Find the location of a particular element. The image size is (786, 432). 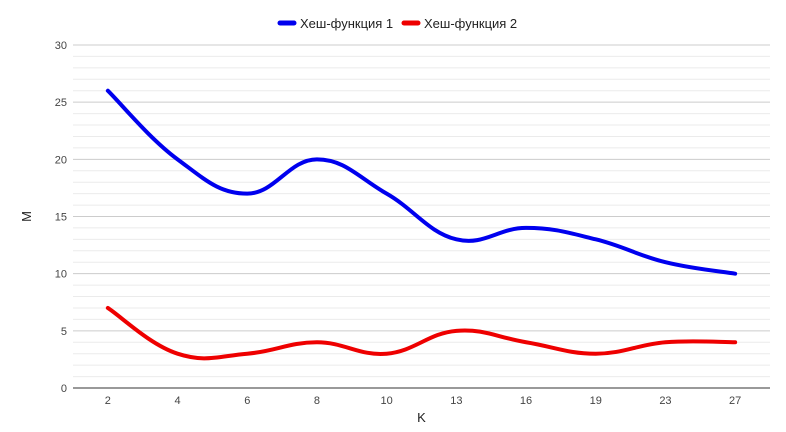

x-tick-label: 4 is located at coordinates (177, 401).